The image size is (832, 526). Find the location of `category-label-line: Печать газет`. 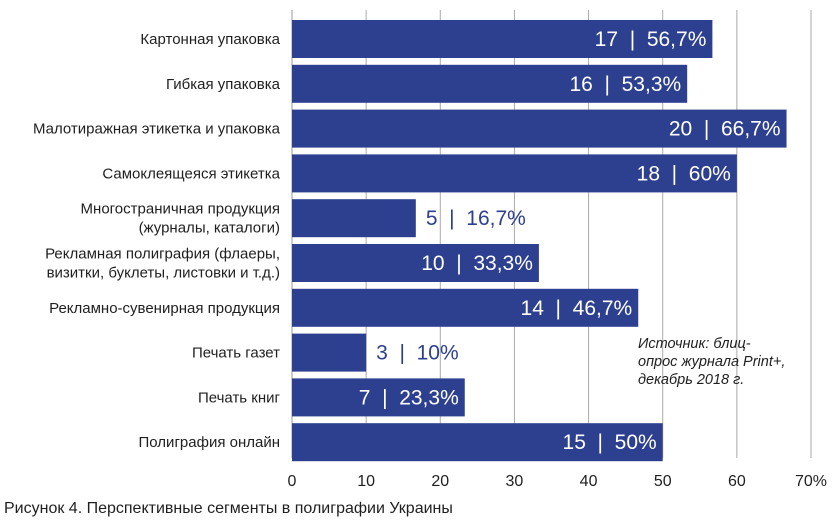

category-label-line: Печать газет is located at coordinates (236, 353).